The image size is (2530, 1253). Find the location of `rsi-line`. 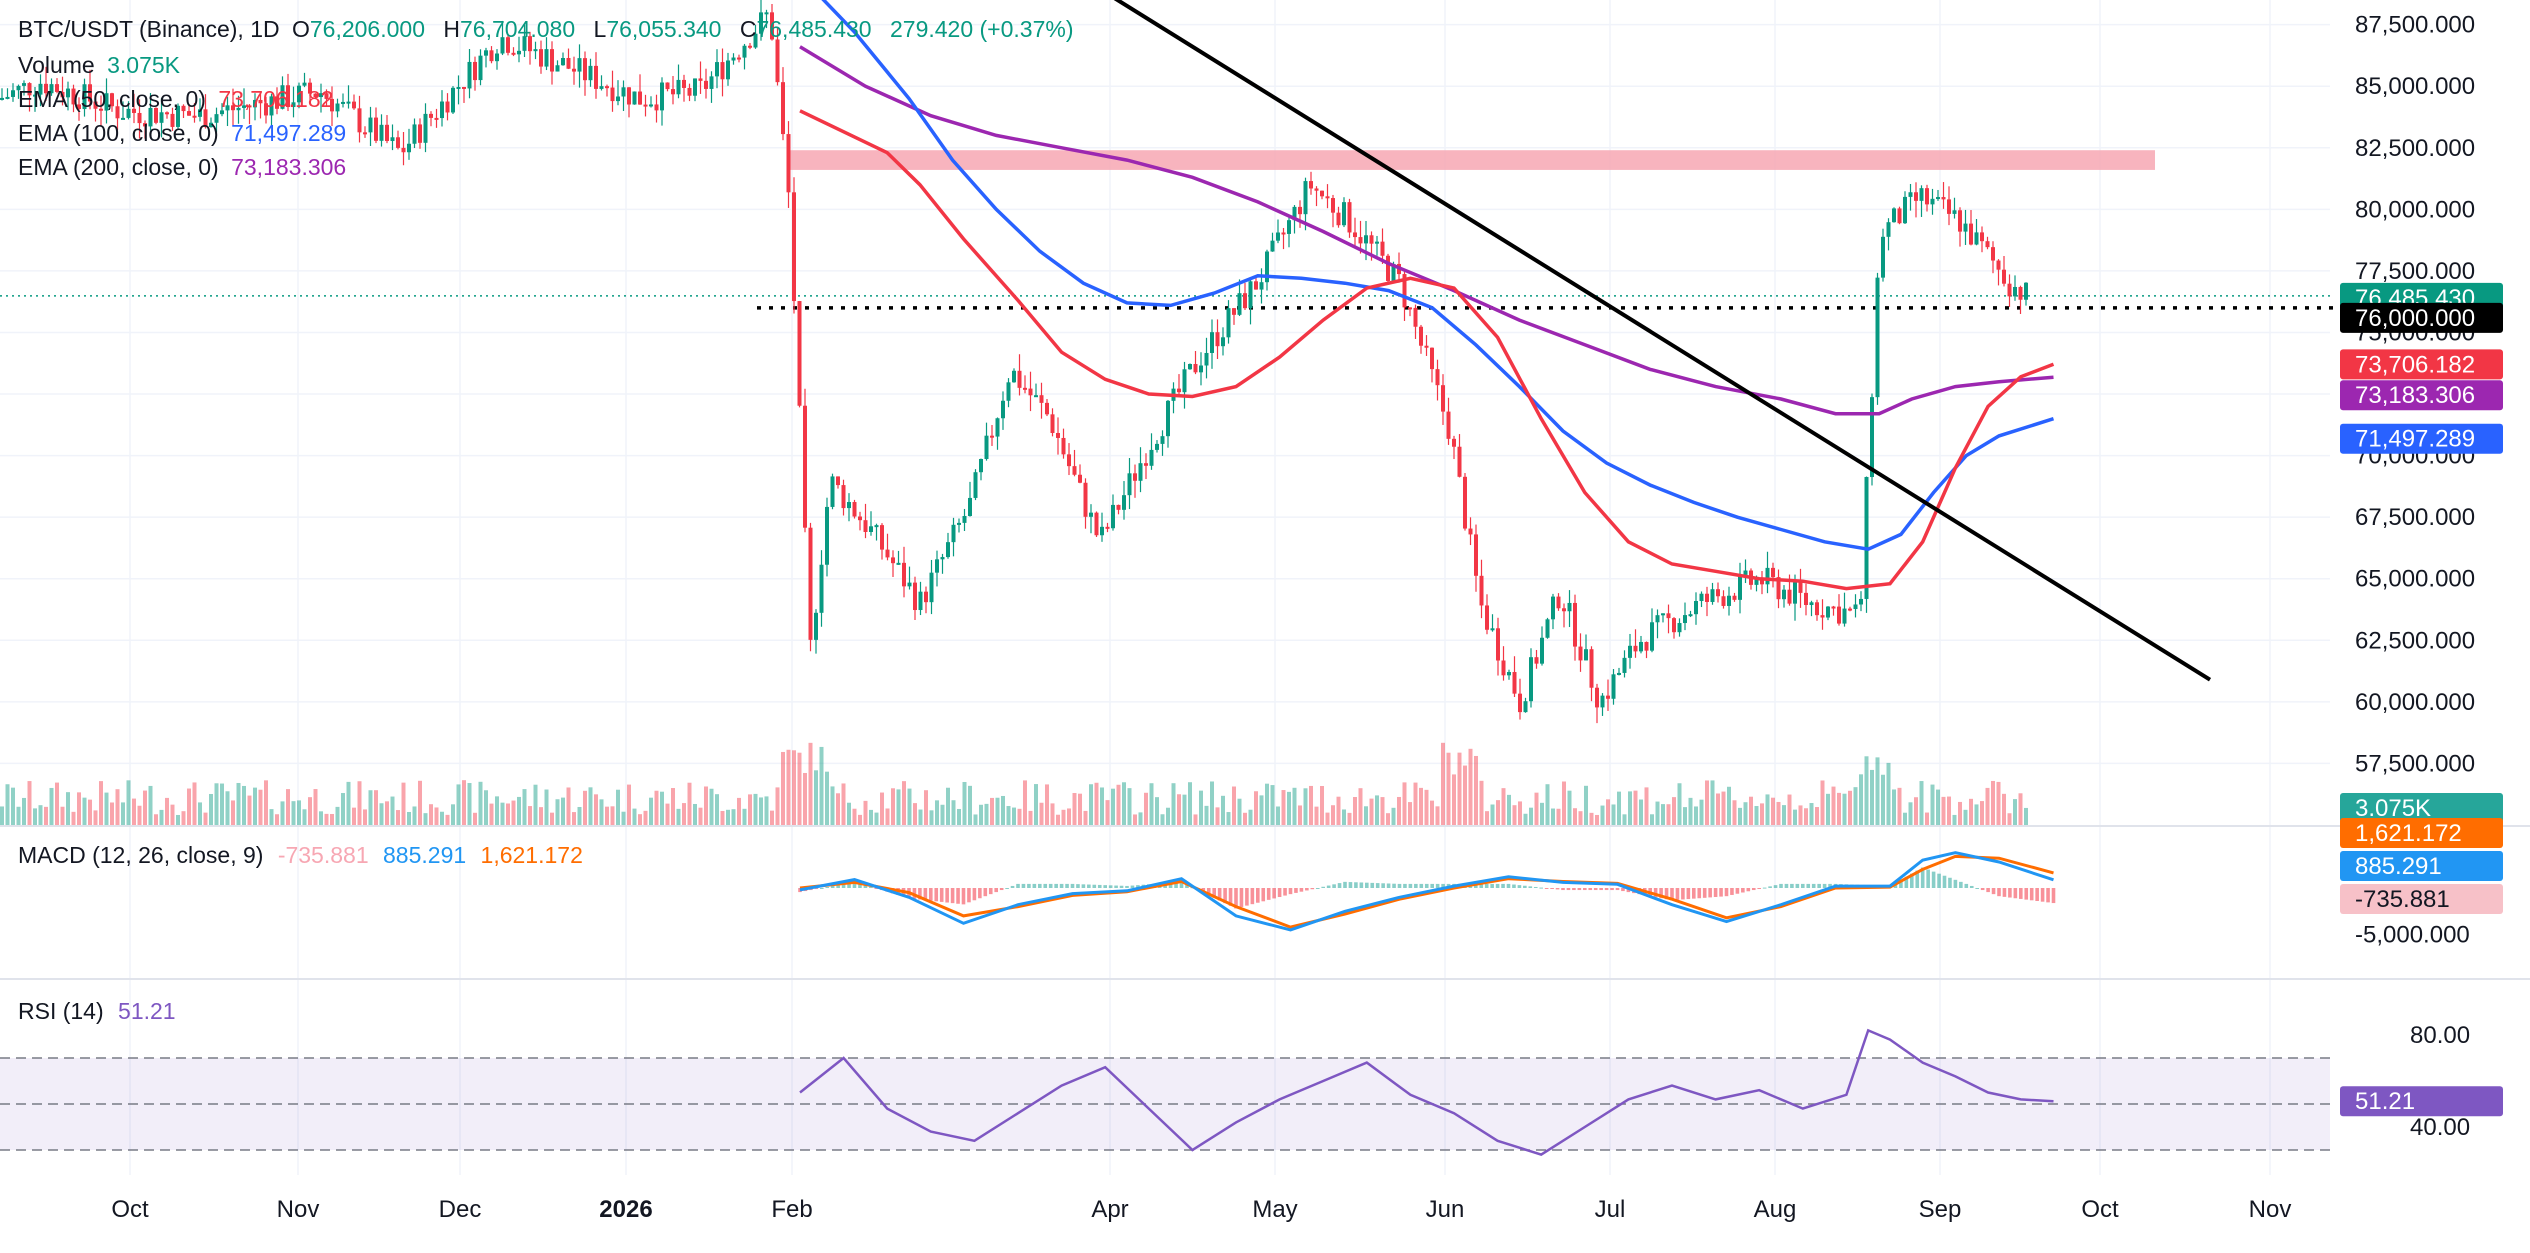

rsi-line is located at coordinates (1426, 1092).